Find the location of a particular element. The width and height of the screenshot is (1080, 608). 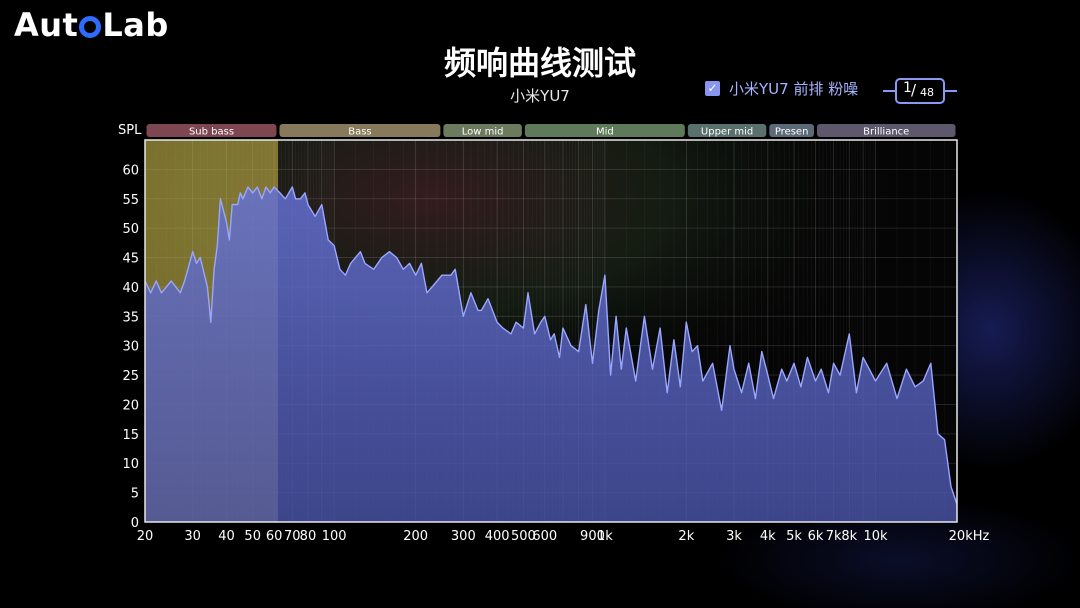

y-axis-label: SPL is located at coordinates (130, 130).